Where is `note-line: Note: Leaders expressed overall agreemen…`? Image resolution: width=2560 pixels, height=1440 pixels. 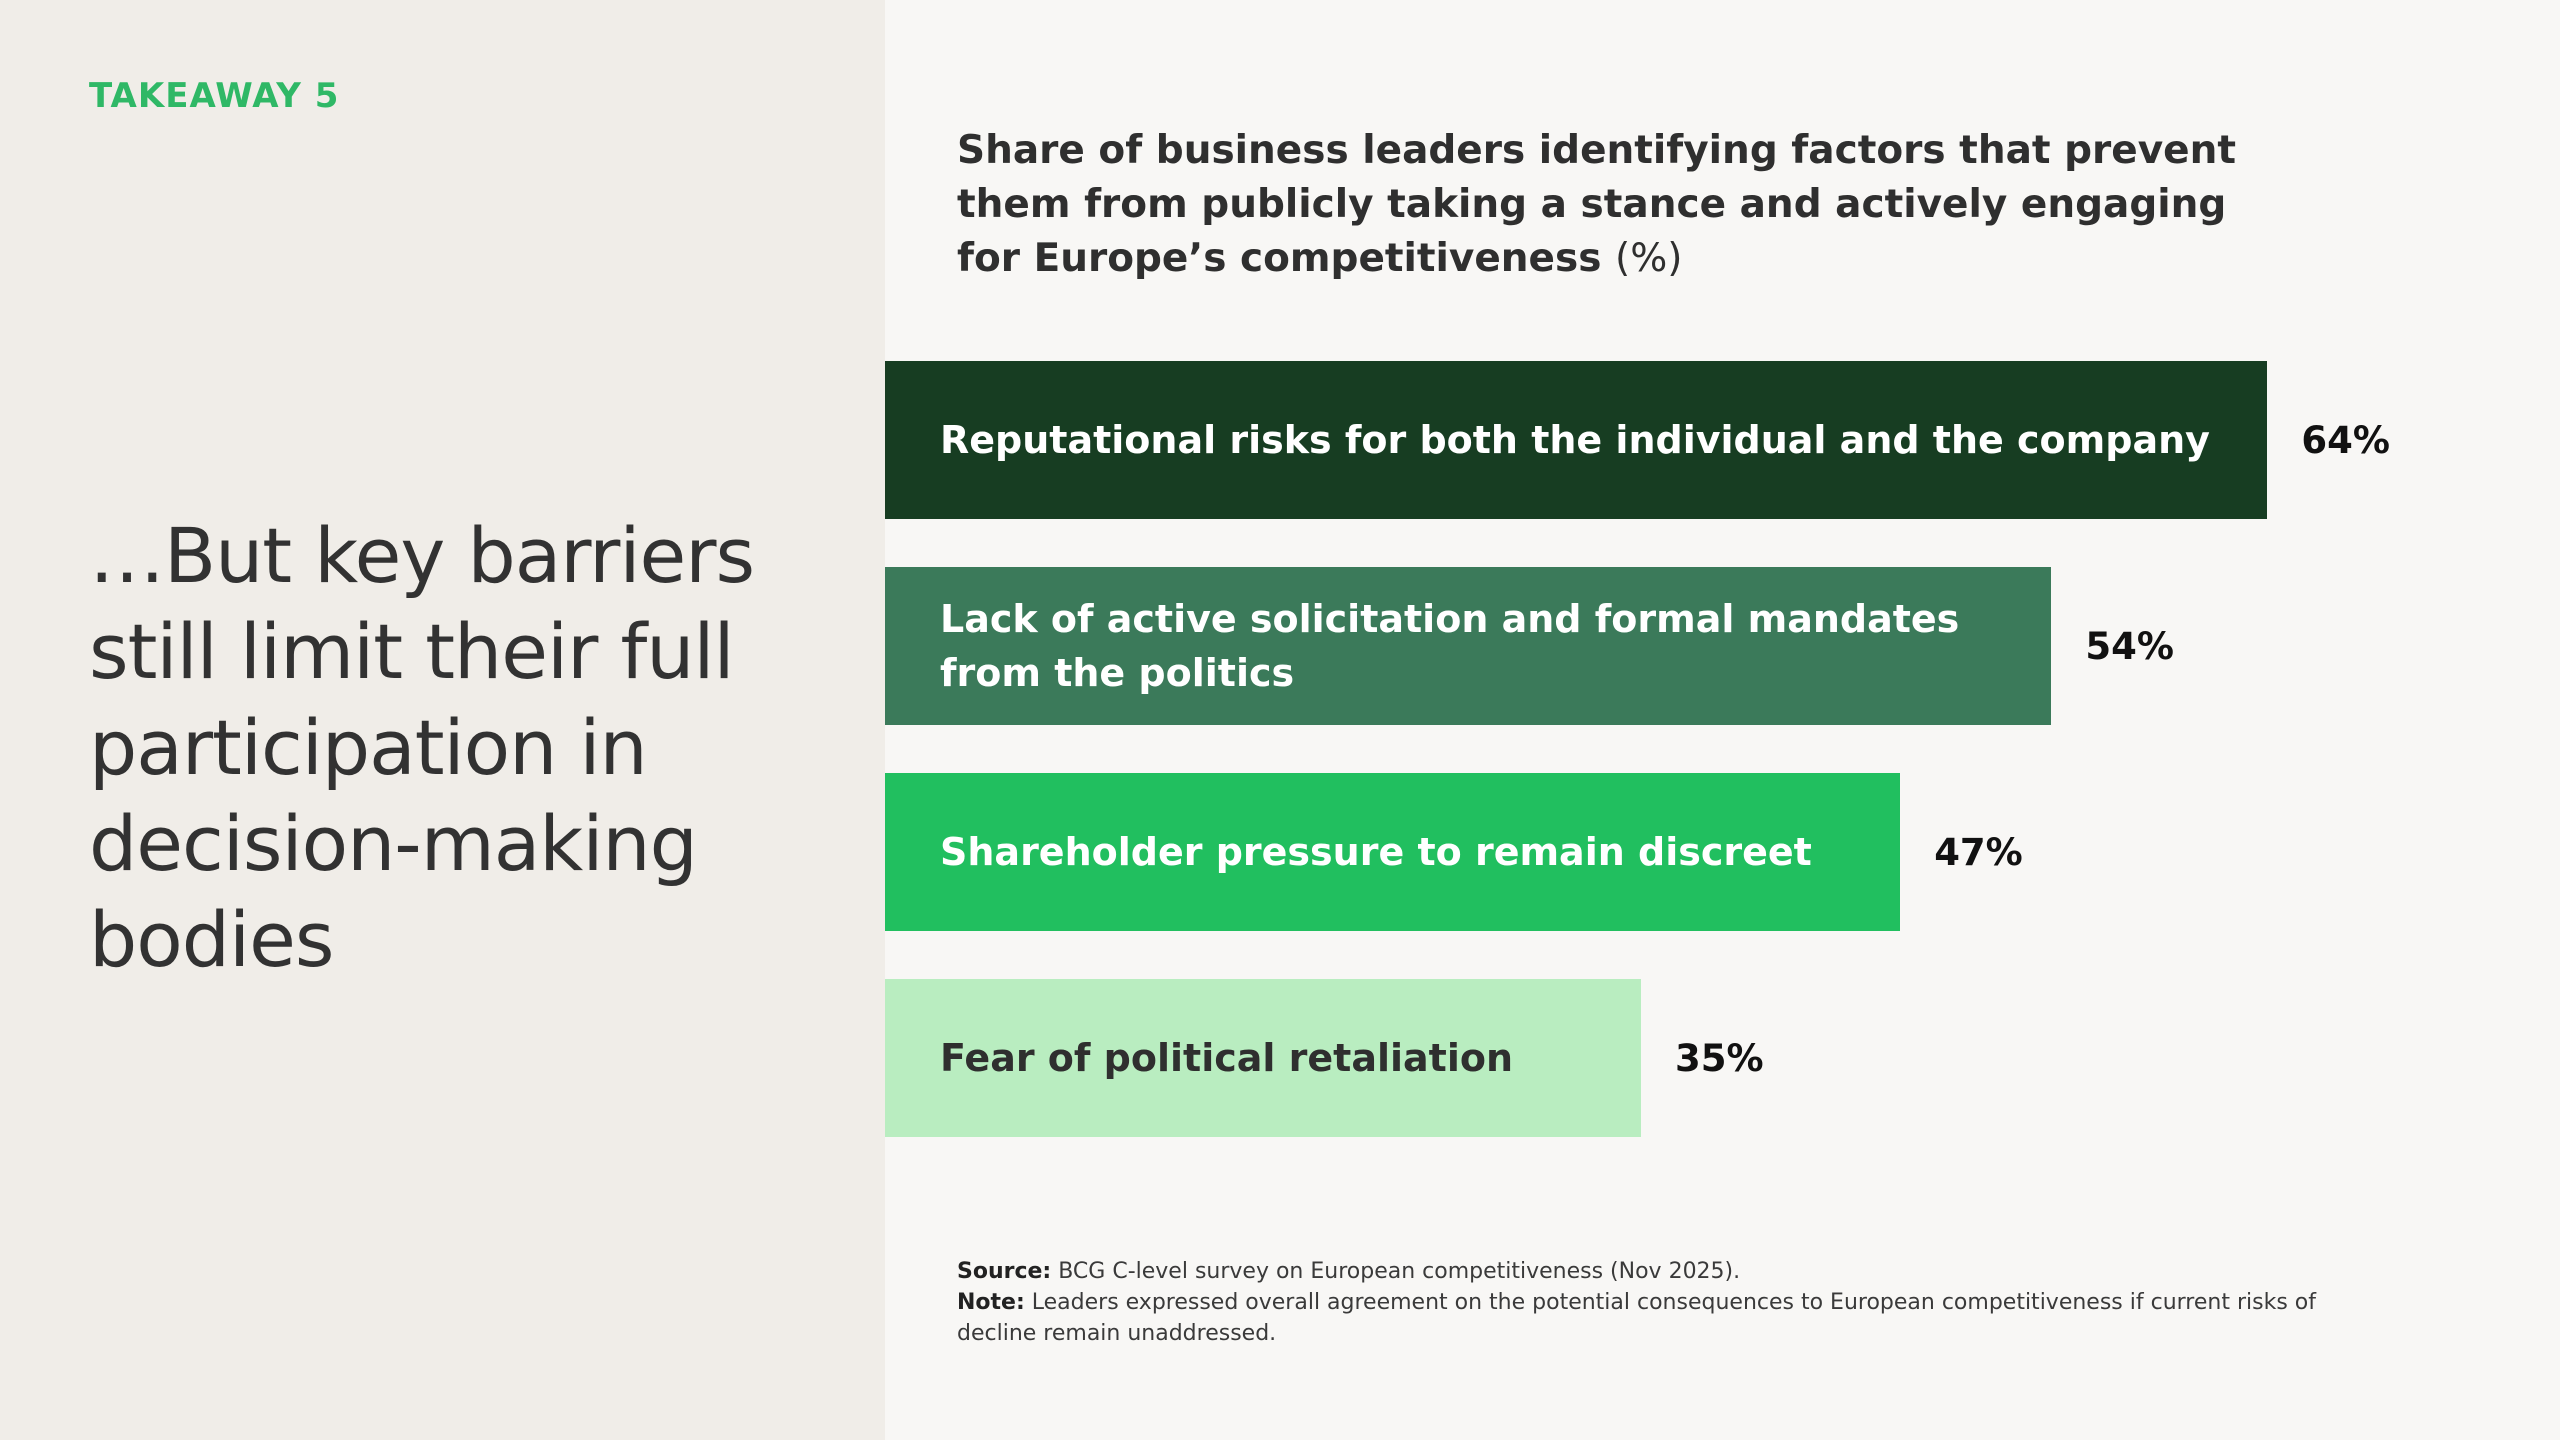 note-line: Note: Leaders expressed overall agreemen… is located at coordinates (1667, 1318).